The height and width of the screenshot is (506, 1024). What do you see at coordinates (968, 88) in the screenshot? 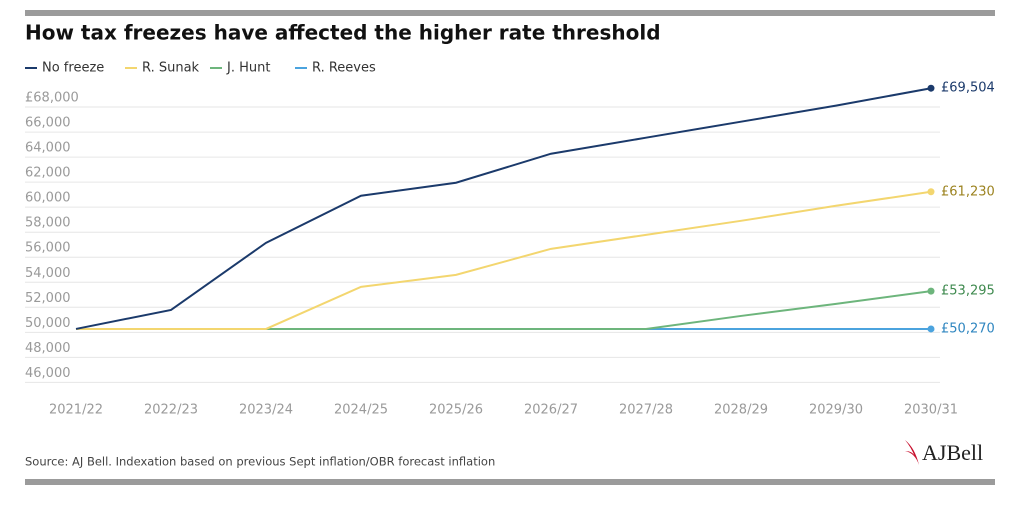
I see `value-label: £69,504` at bounding box center [968, 88].